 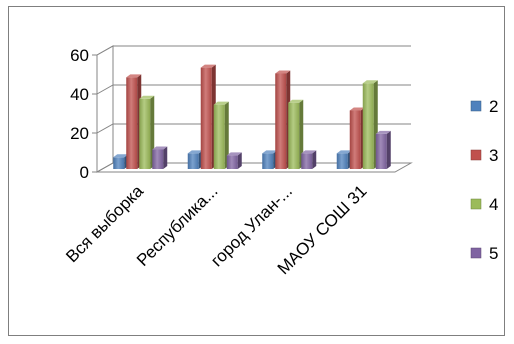 What do you see at coordinates (79, 55) in the screenshot?
I see `y-tick-label: 60` at bounding box center [79, 55].